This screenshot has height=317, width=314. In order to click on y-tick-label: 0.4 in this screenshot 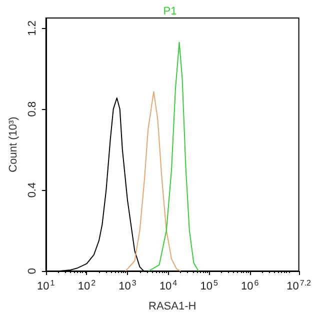, I will do `click(32, 190)`.